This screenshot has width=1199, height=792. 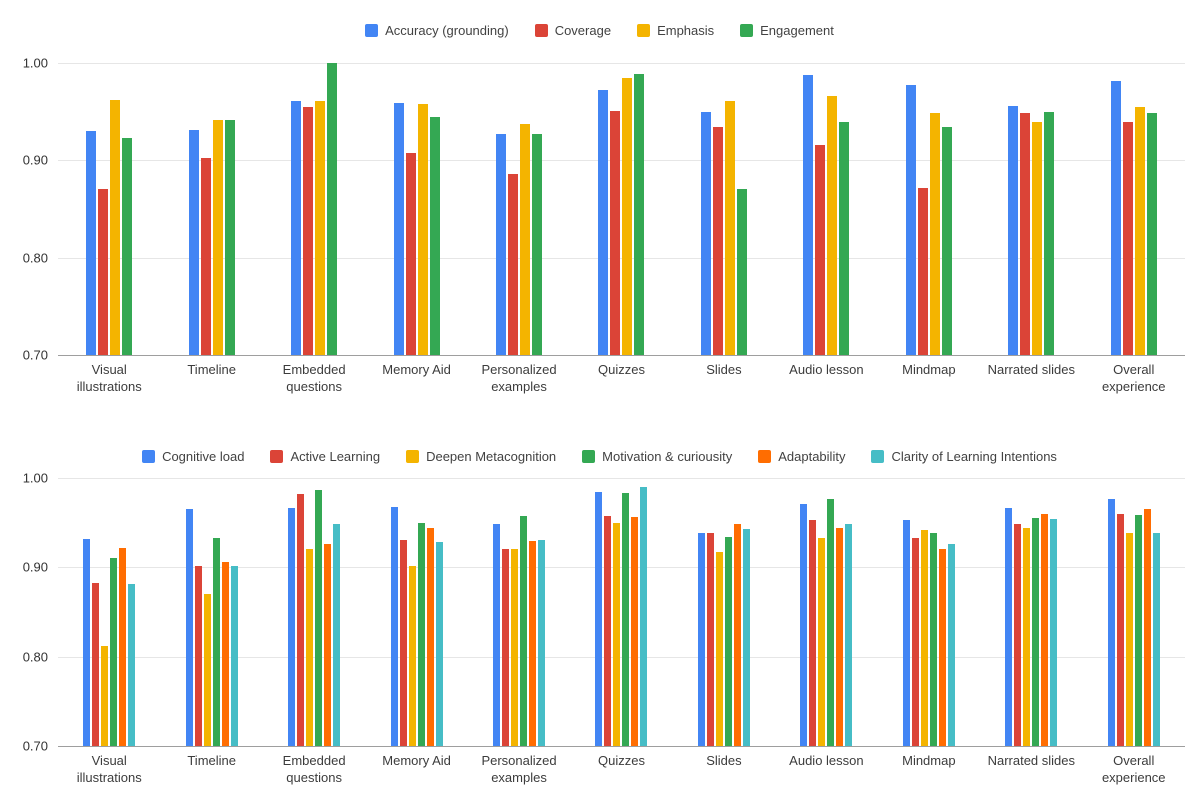 What do you see at coordinates (787, 30) in the screenshot?
I see `legend-item: Engagement` at bounding box center [787, 30].